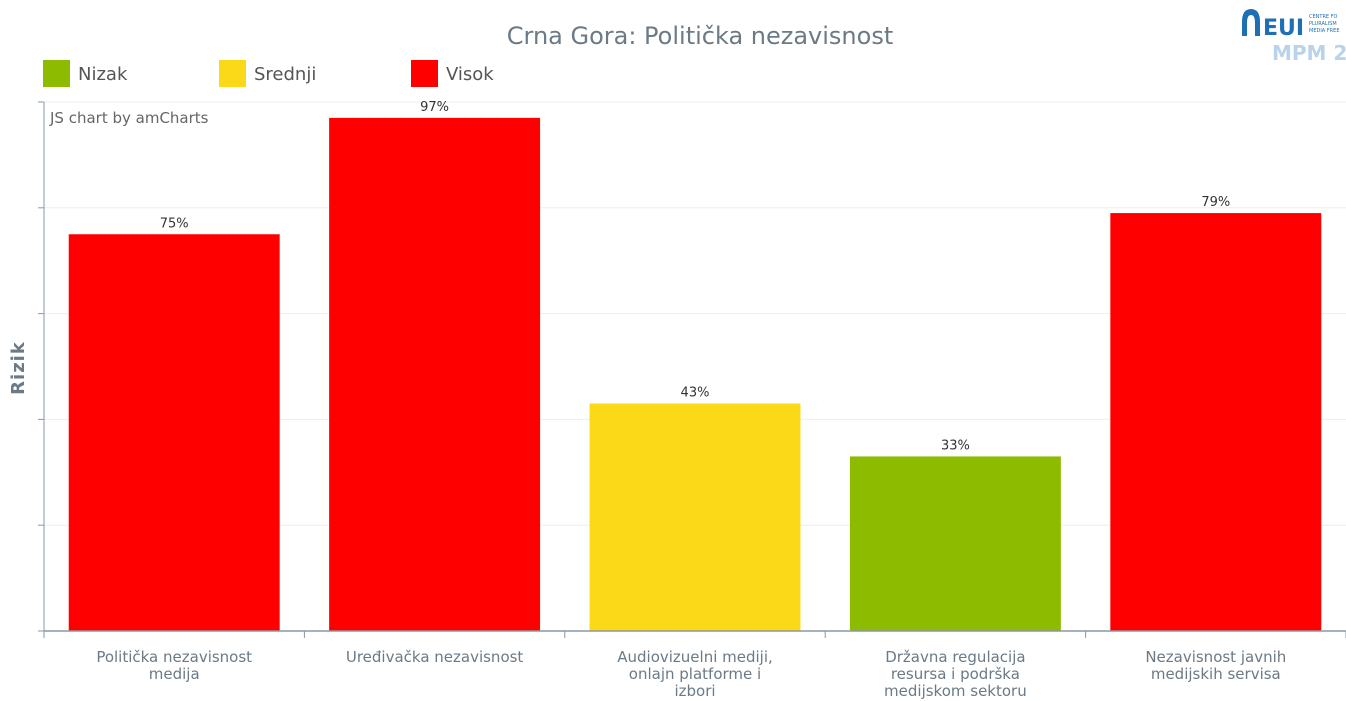 The width and height of the screenshot is (1346, 701). Describe the element at coordinates (1283, 28) in the screenshot. I see `logo-name: EUI` at that location.